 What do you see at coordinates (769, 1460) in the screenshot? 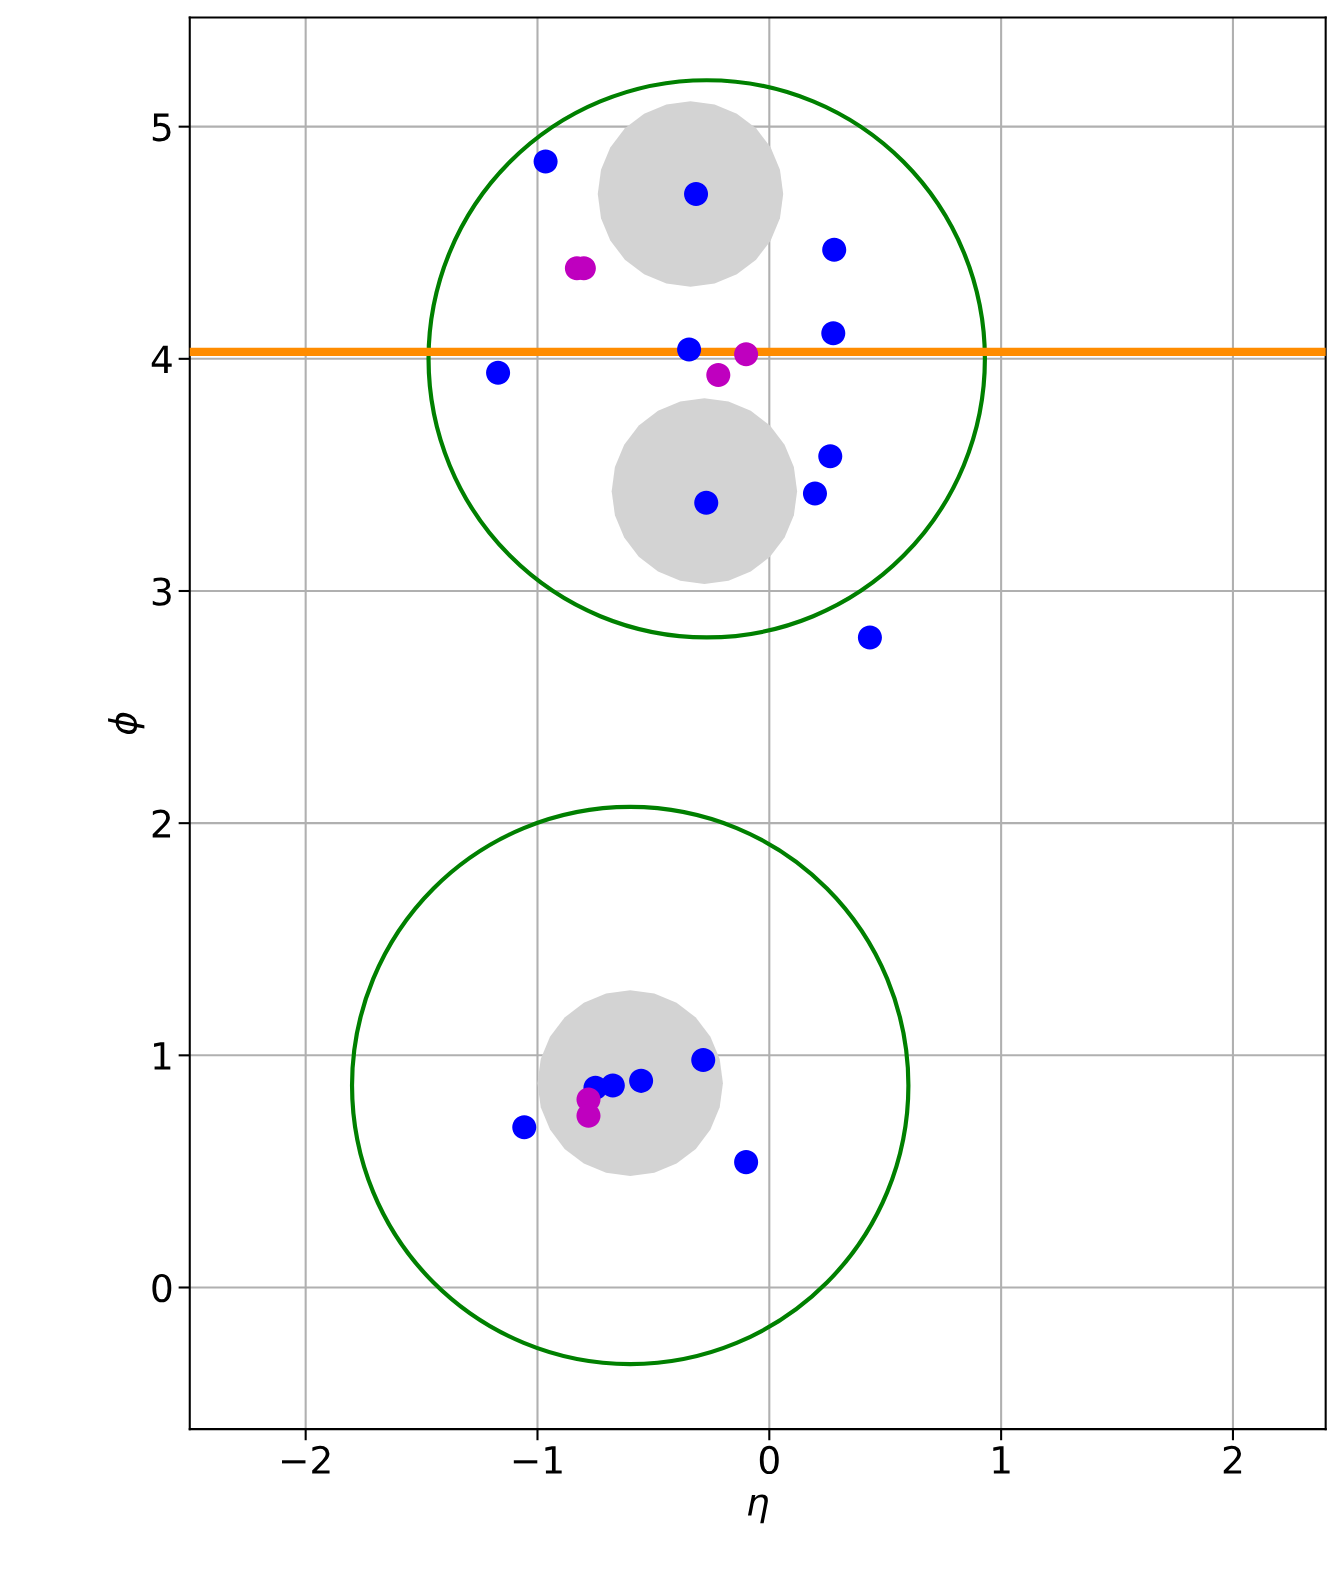
I see `x-tick-label: 0` at bounding box center [769, 1460].